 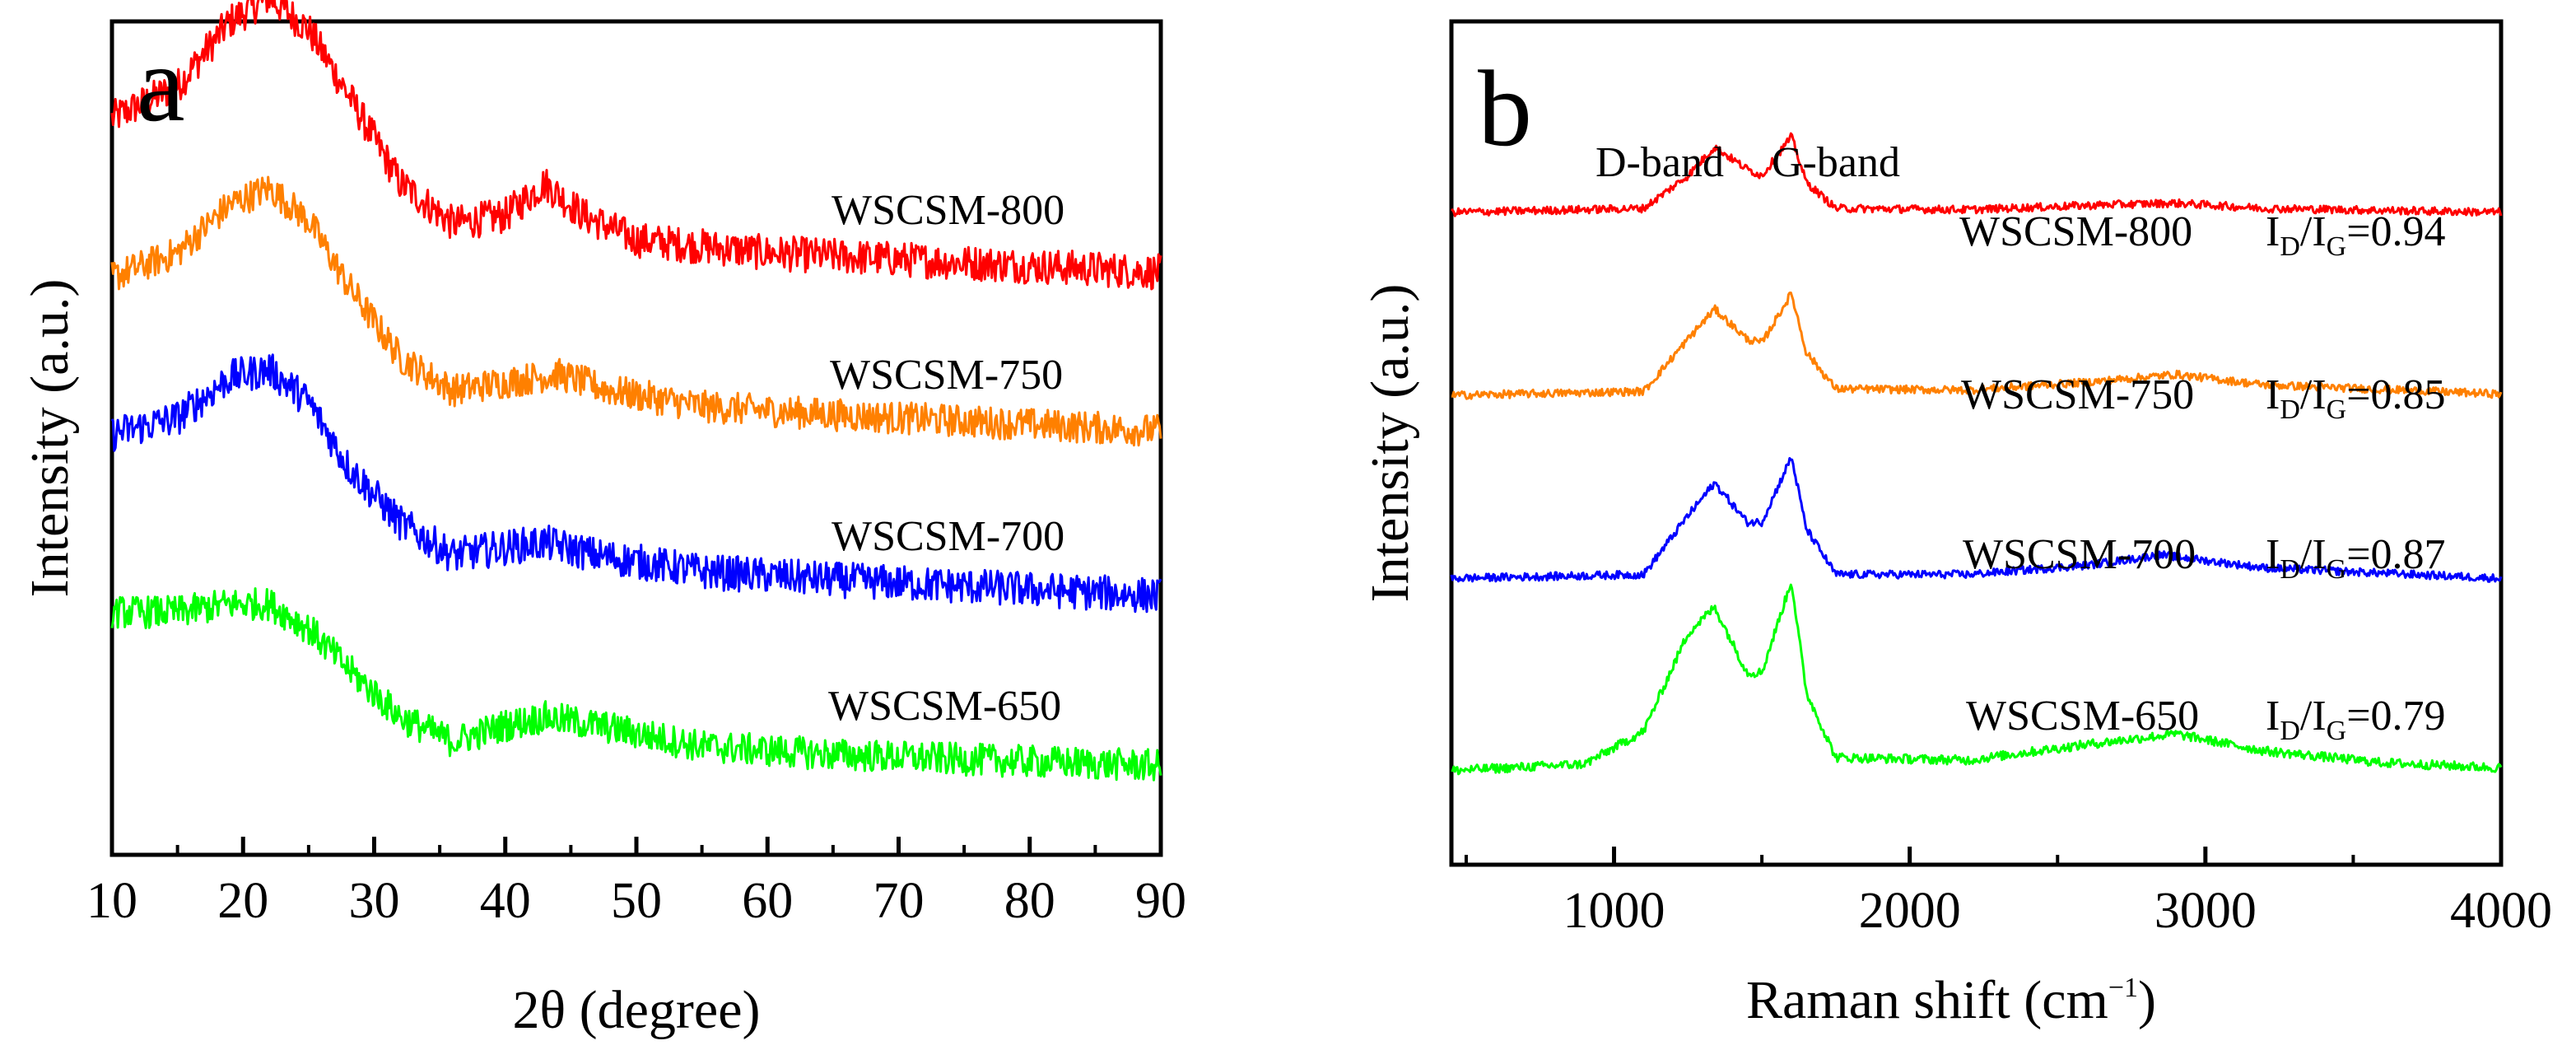 What do you see at coordinates (948, 210) in the screenshot?
I see `panel-a-label-wscsm-800: WSCSM-800` at bounding box center [948, 210].